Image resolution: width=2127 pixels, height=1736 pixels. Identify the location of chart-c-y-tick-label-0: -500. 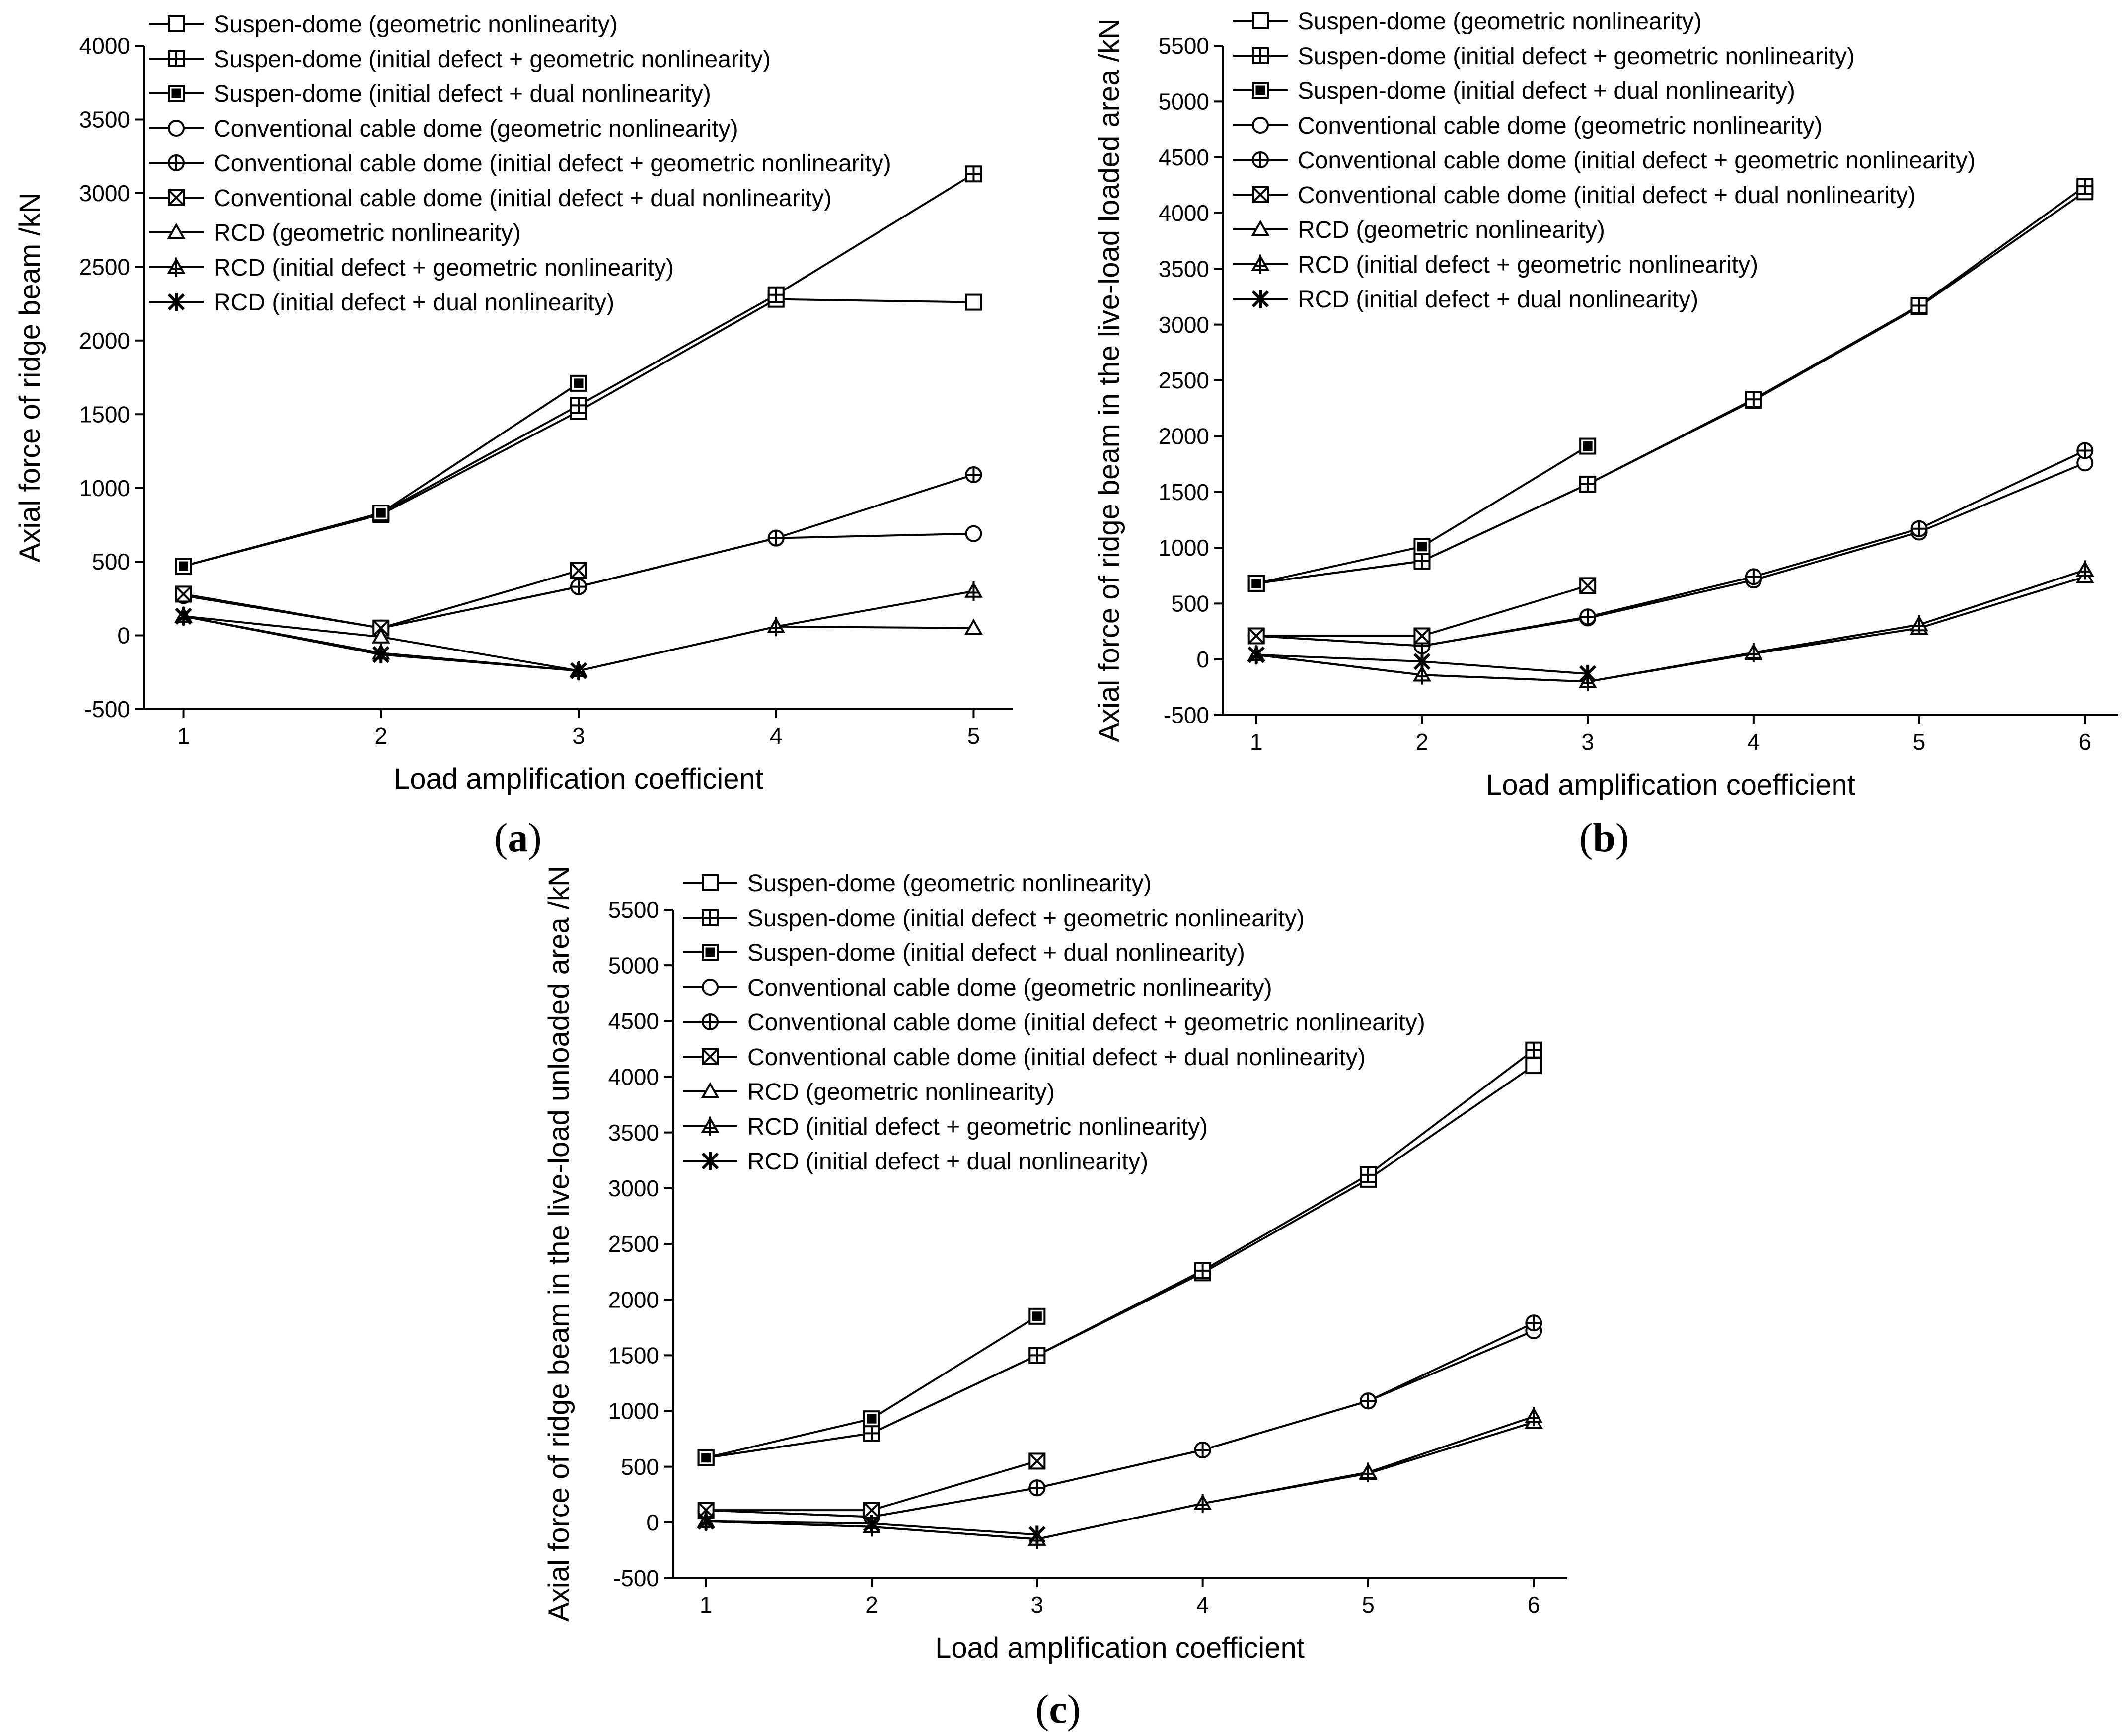
(636, 1578).